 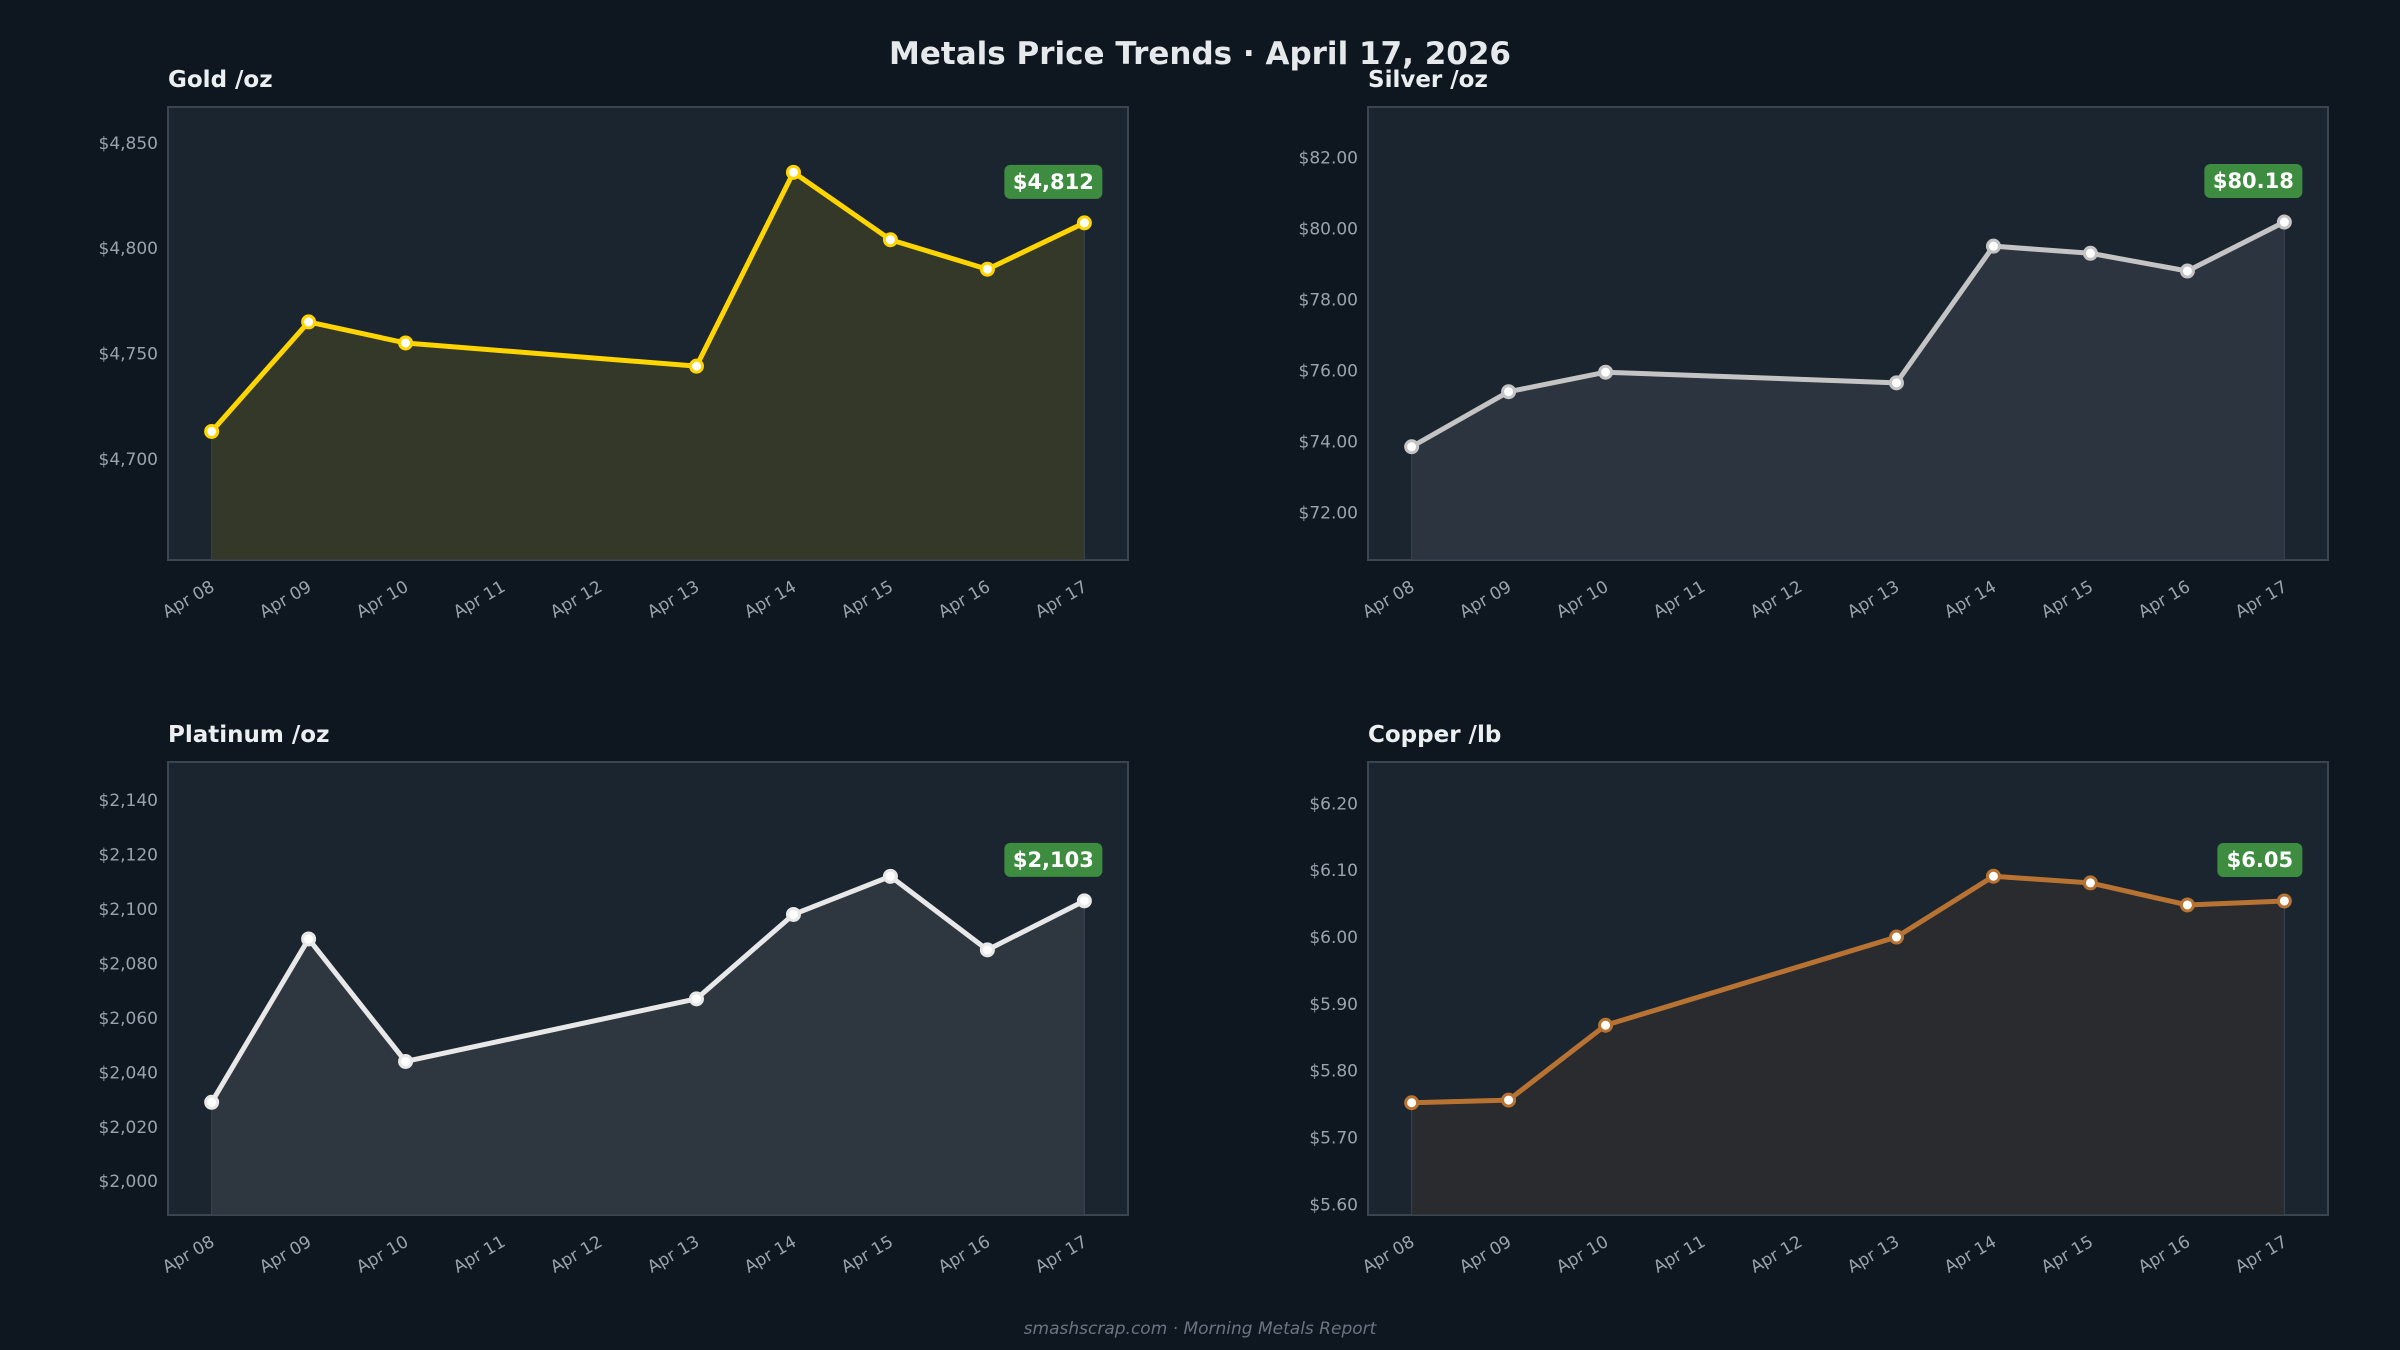 I want to click on y-tick-label: $6.00, so click(x=1333, y=938).